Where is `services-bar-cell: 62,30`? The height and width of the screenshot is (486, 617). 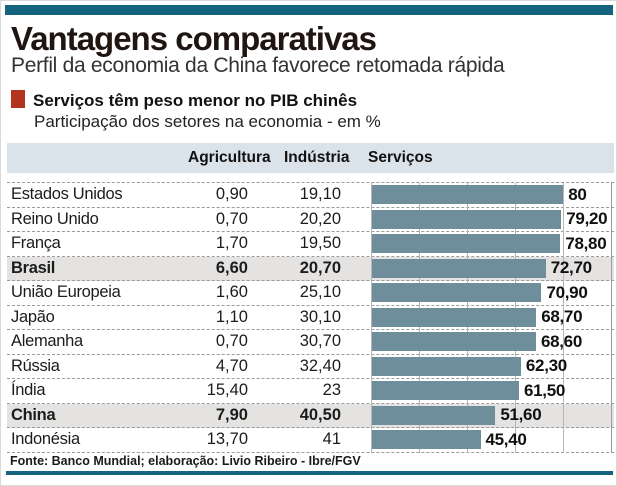 services-bar-cell: 62,30 is located at coordinates (491, 366).